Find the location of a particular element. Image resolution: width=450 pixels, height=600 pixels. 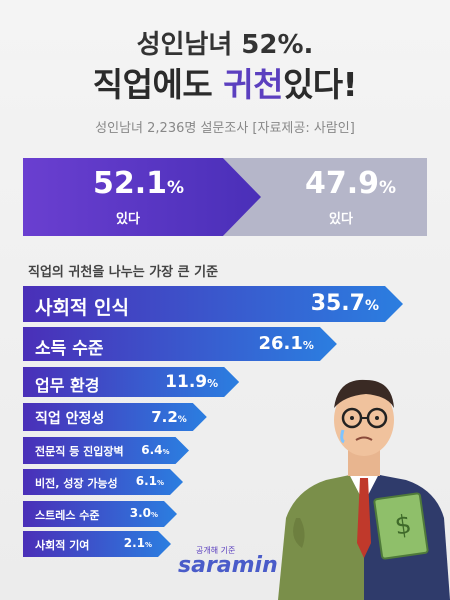

no-percent: 47.9% is located at coordinates (351, 183).